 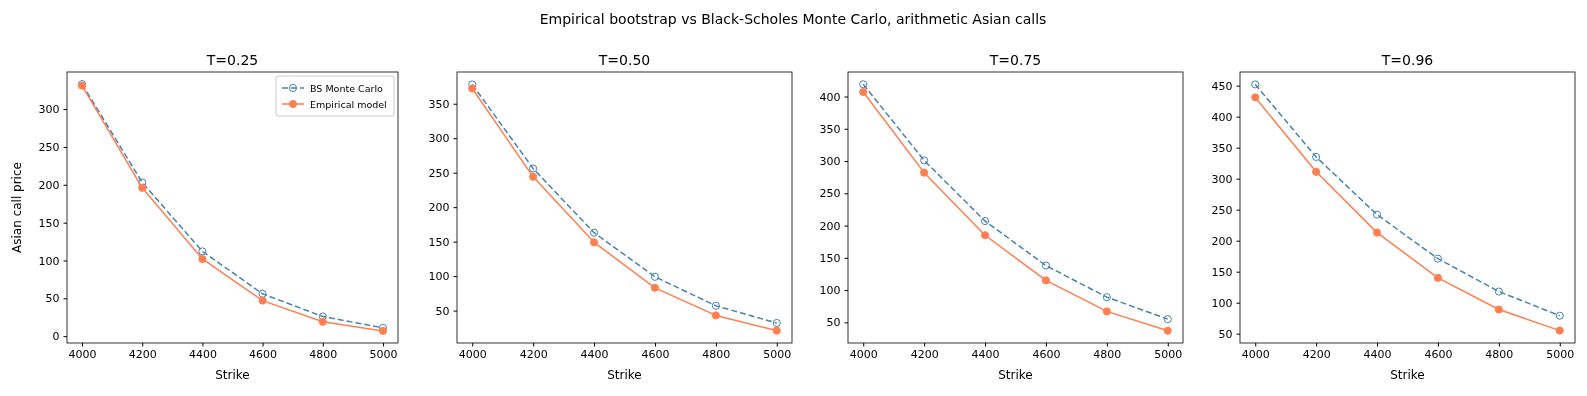 What do you see at coordinates (624, 60) in the screenshot?
I see `chart-title: T=0.50` at bounding box center [624, 60].